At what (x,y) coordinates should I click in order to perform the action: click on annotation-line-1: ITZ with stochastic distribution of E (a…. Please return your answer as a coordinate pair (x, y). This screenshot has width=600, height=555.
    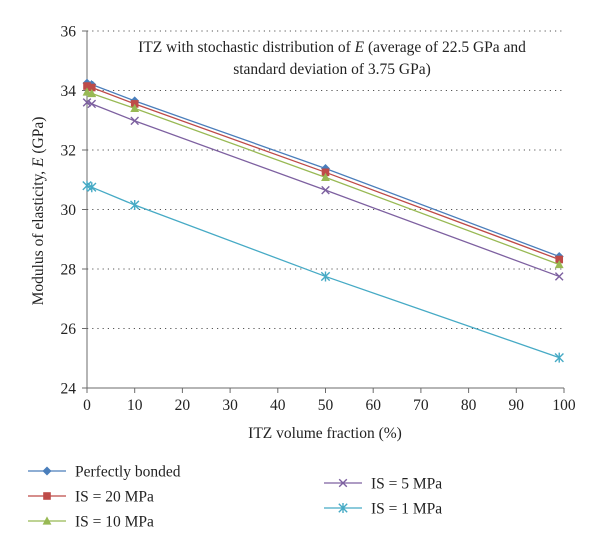
    Looking at the image, I should click on (332, 47).